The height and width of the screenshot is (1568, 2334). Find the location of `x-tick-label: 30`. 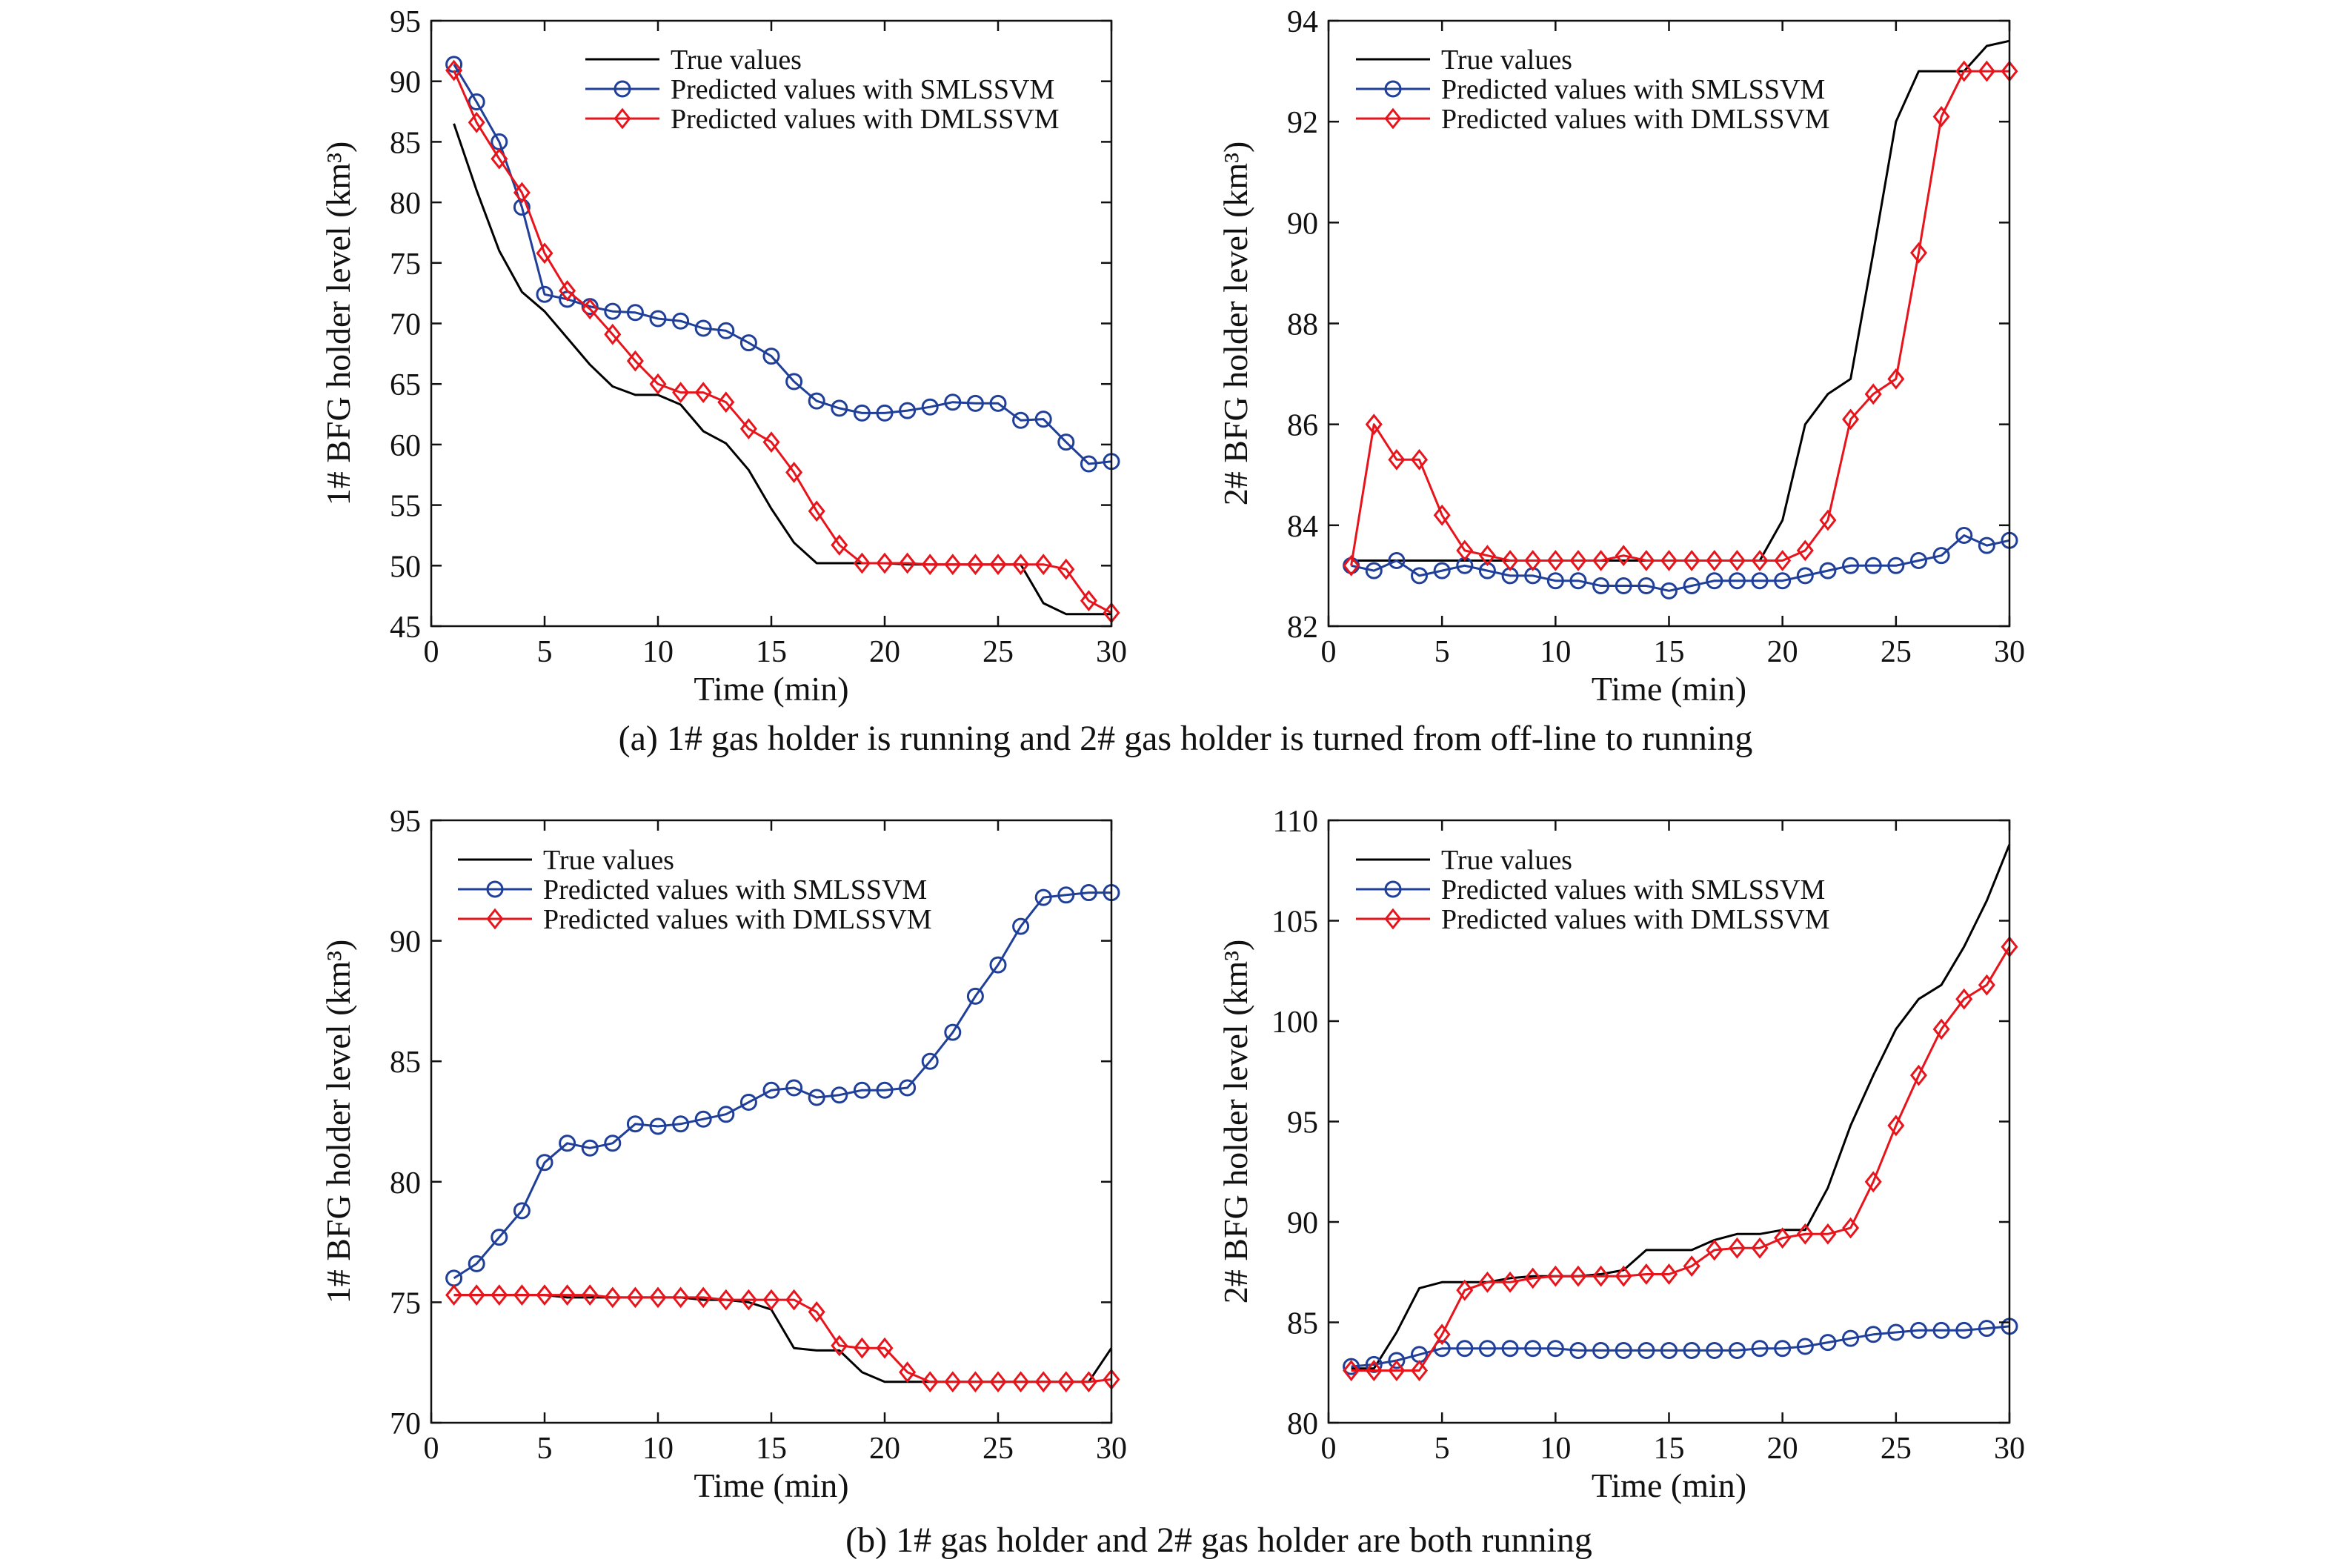

x-tick-label: 30 is located at coordinates (1111, 652).